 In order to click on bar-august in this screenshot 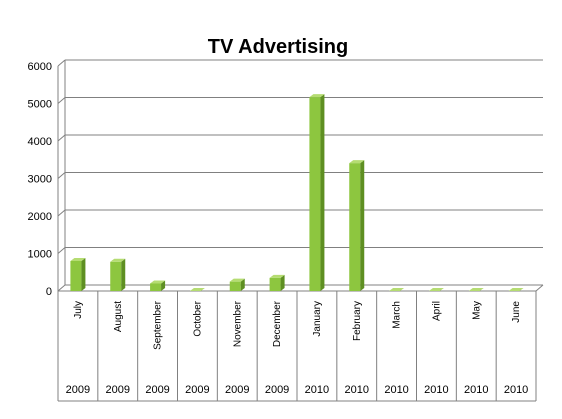, I will do `click(118, 274)`.